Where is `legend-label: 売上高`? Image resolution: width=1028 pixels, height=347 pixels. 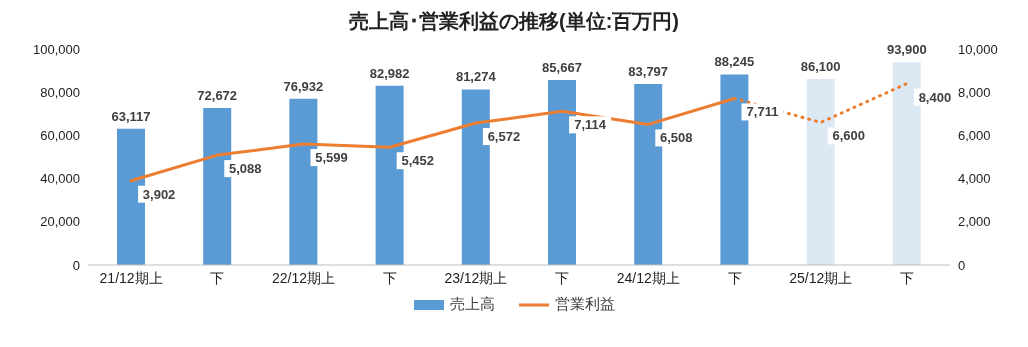 legend-label: 売上高 is located at coordinates (472, 304).